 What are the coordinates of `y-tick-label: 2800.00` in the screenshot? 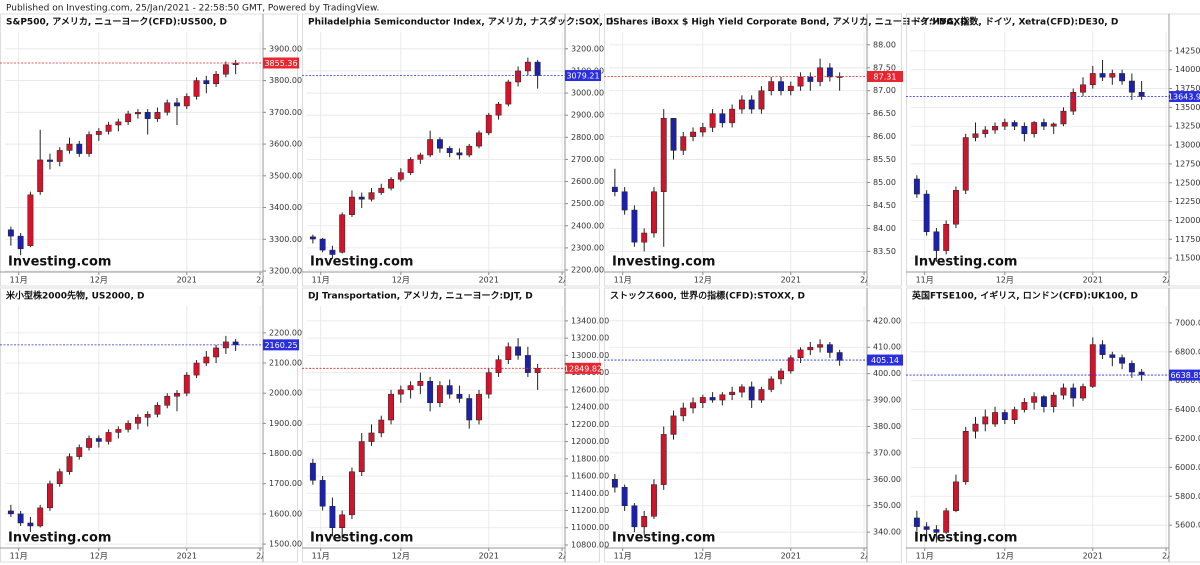 It's located at (587, 137).